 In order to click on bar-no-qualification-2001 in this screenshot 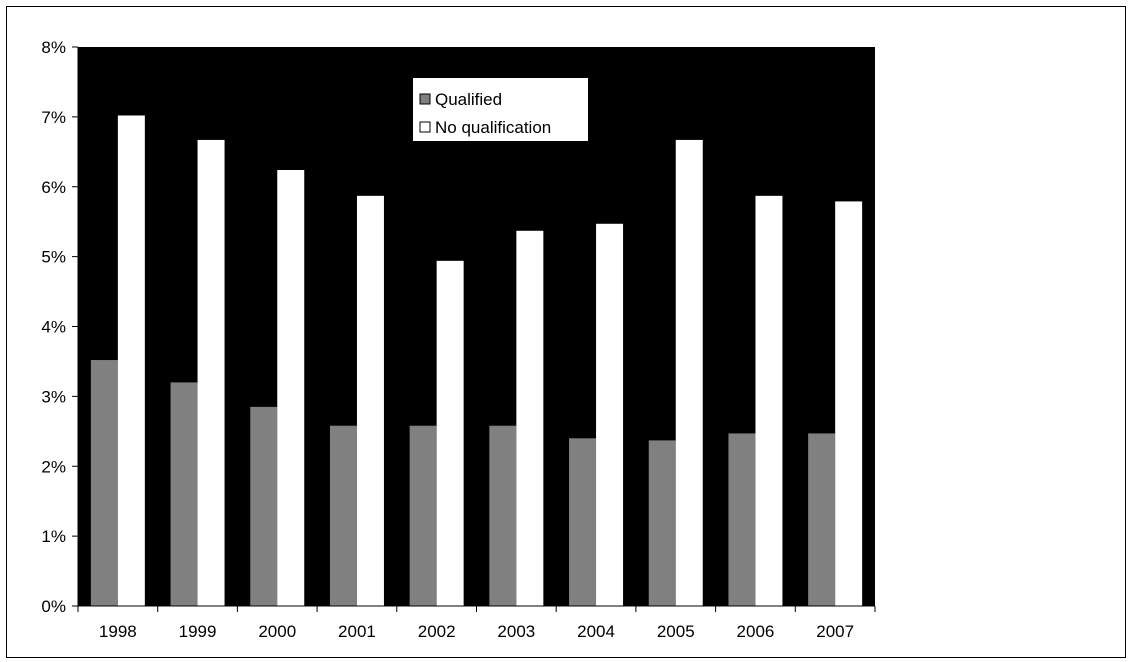, I will do `click(370, 400)`.